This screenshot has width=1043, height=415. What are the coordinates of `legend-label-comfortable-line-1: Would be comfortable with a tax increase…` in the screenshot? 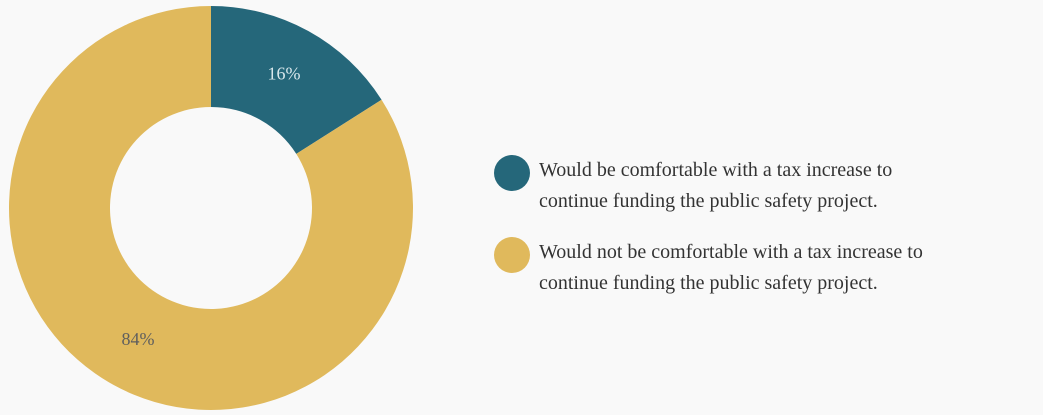 It's located at (716, 170).